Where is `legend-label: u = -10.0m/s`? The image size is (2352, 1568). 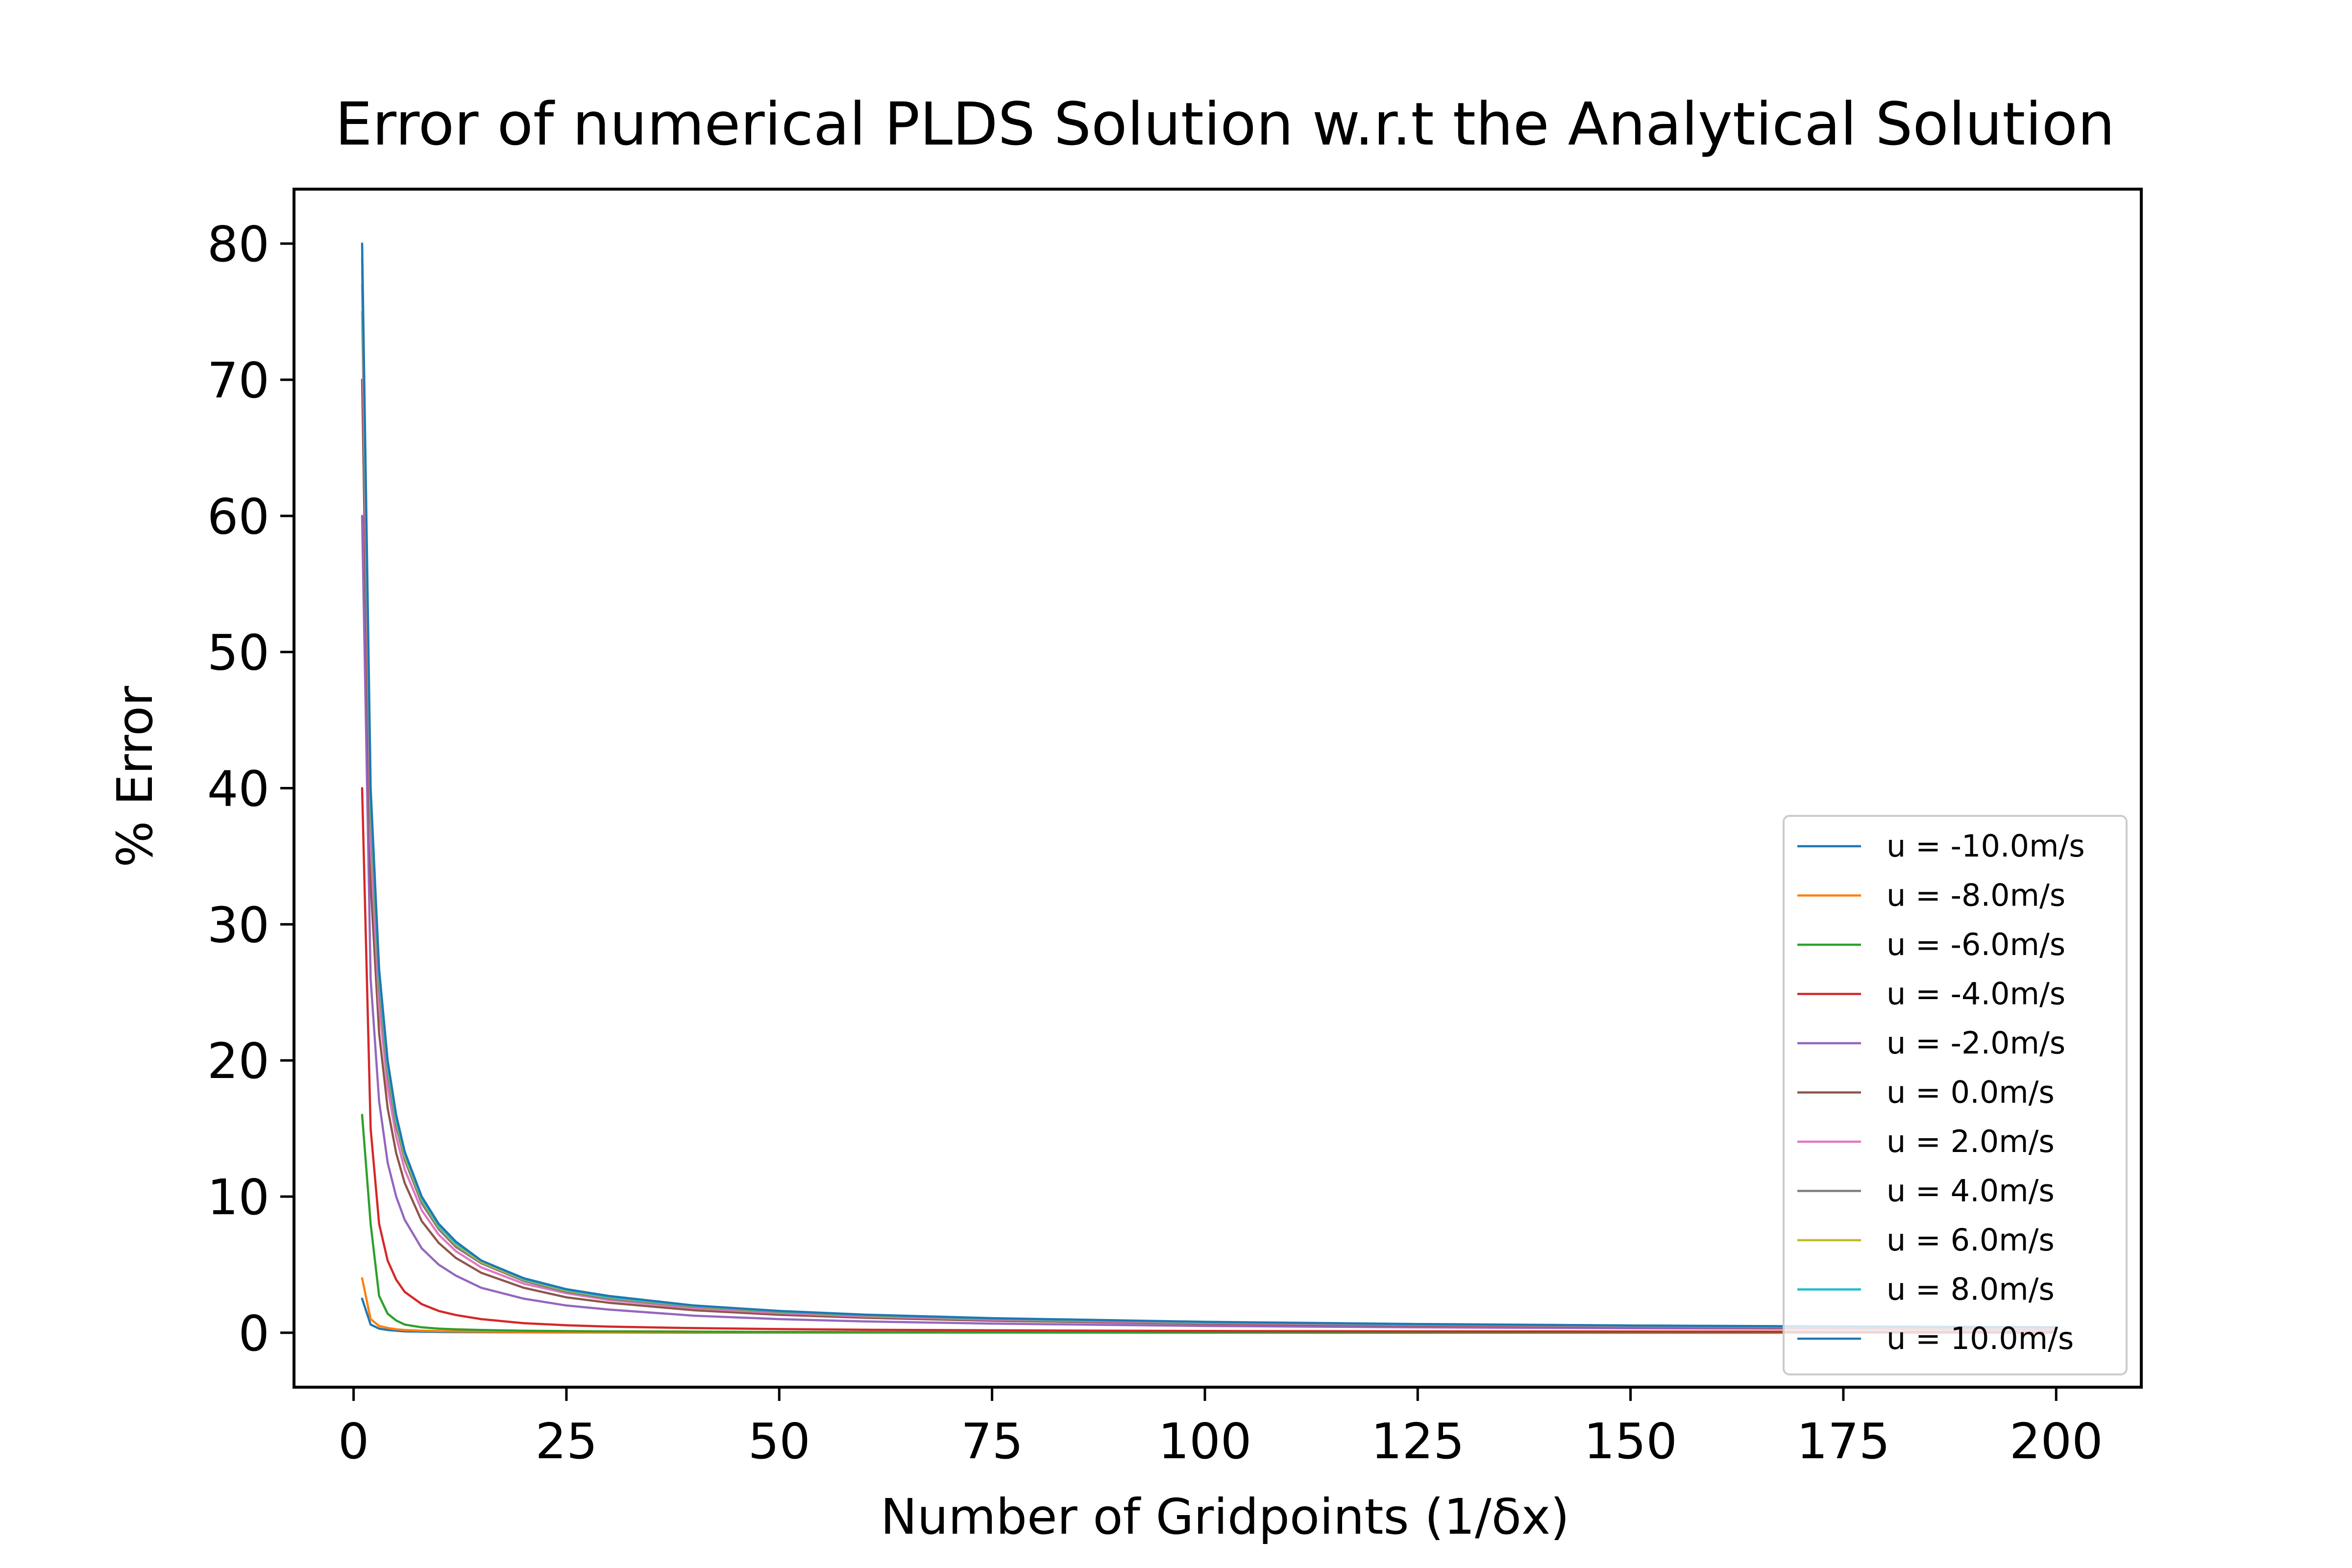
legend-label: u = -10.0m/s is located at coordinates (1985, 846).